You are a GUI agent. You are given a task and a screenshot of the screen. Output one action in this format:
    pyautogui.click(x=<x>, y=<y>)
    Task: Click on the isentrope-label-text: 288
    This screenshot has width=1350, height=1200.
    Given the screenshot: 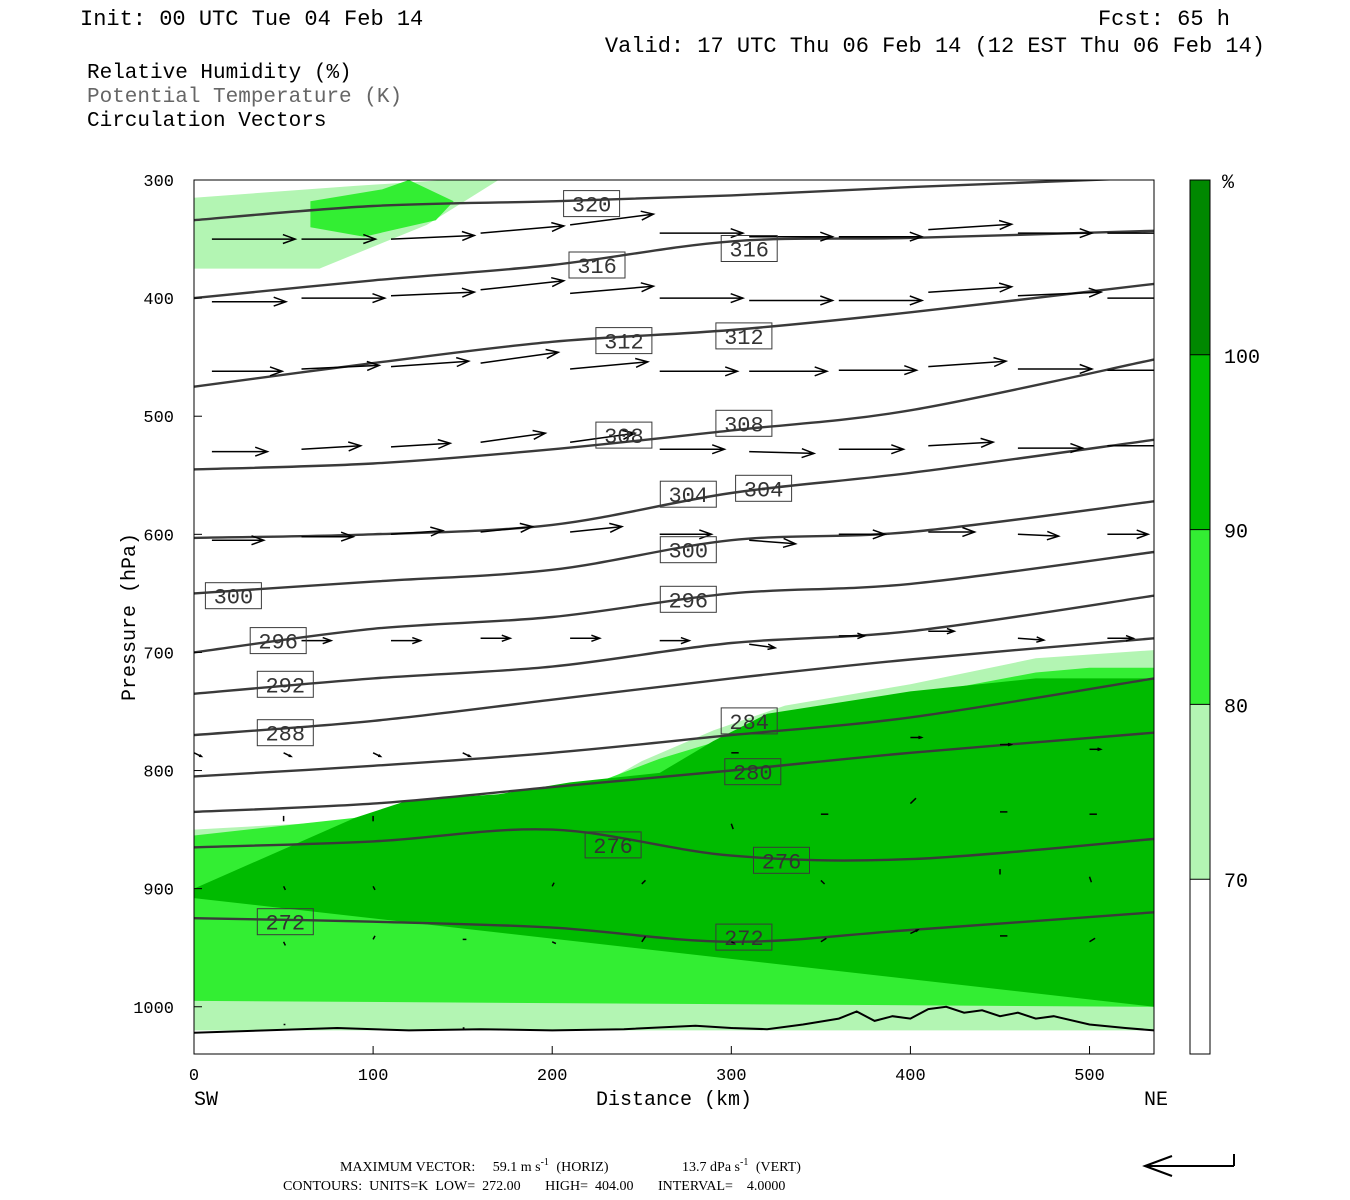 What is the action you would take?
    pyautogui.click(x=285, y=735)
    